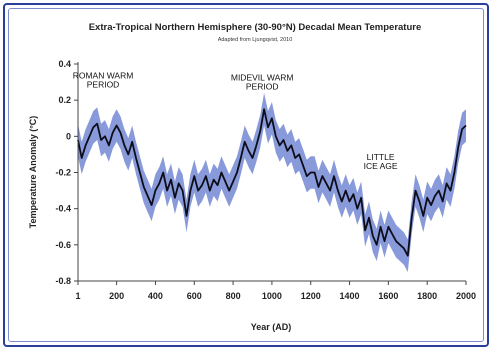  What do you see at coordinates (64, 64) in the screenshot?
I see `y-tick-label: 0.4` at bounding box center [64, 64].